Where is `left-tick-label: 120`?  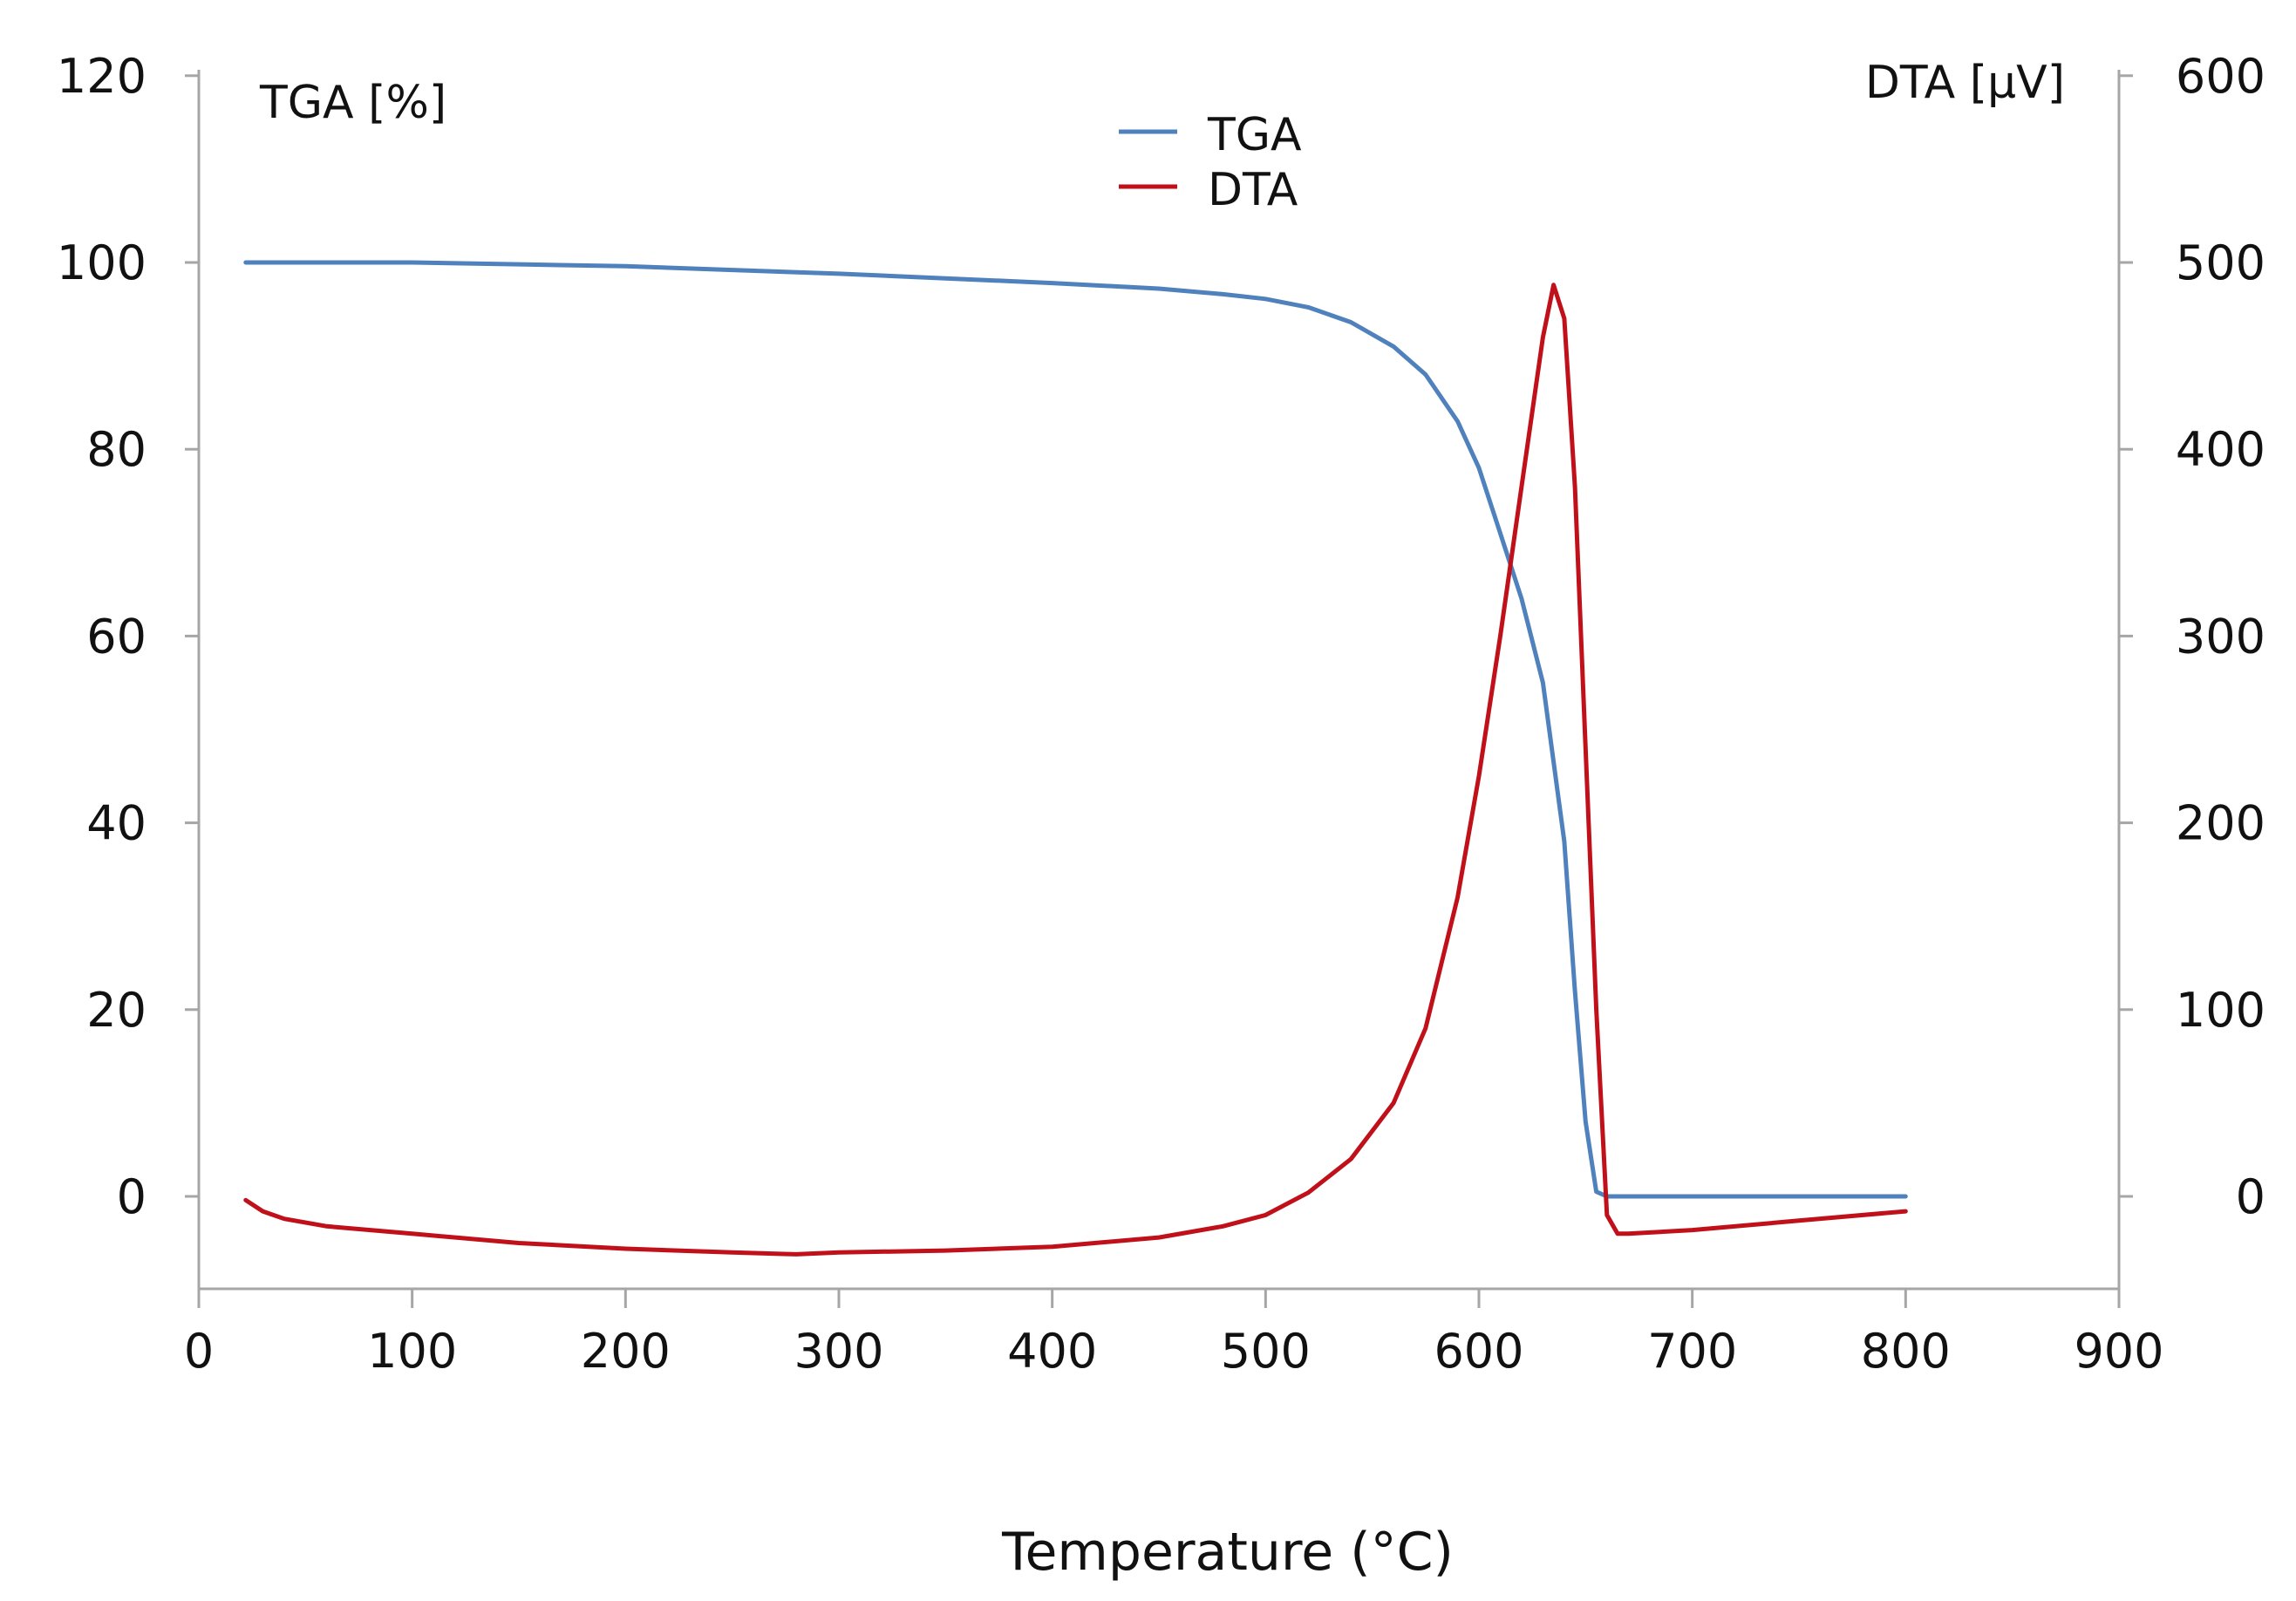
left-tick-label: 120 is located at coordinates (101, 76).